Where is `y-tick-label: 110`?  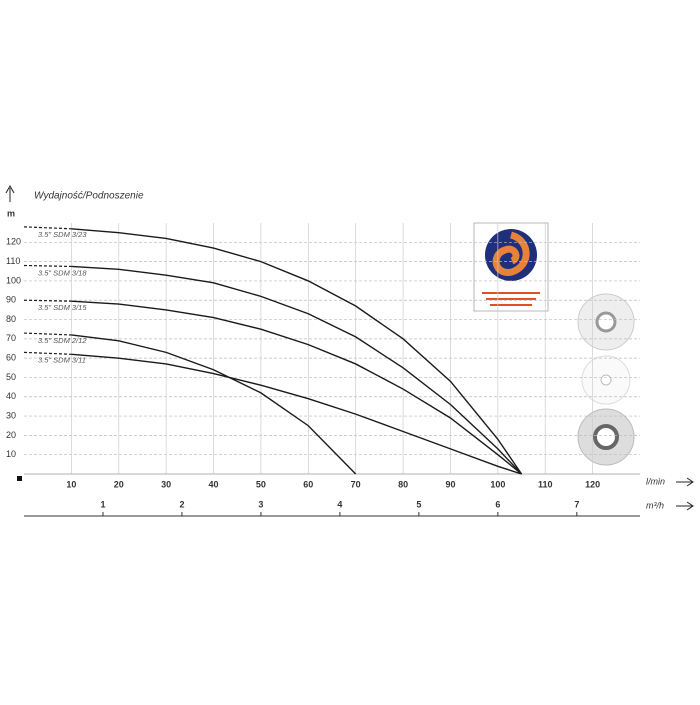
y-tick-label: 110 is located at coordinates (13, 261).